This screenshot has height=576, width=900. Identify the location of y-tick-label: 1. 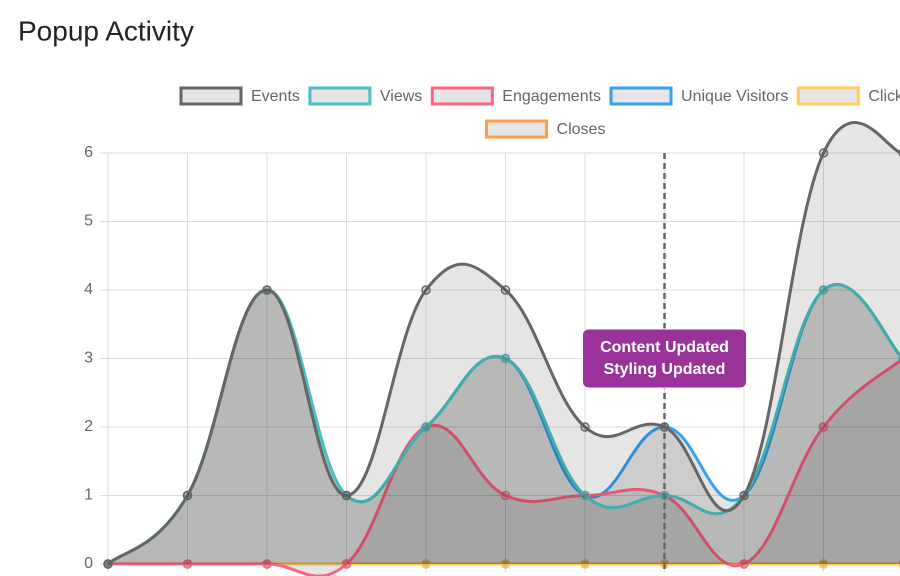
(88, 495).